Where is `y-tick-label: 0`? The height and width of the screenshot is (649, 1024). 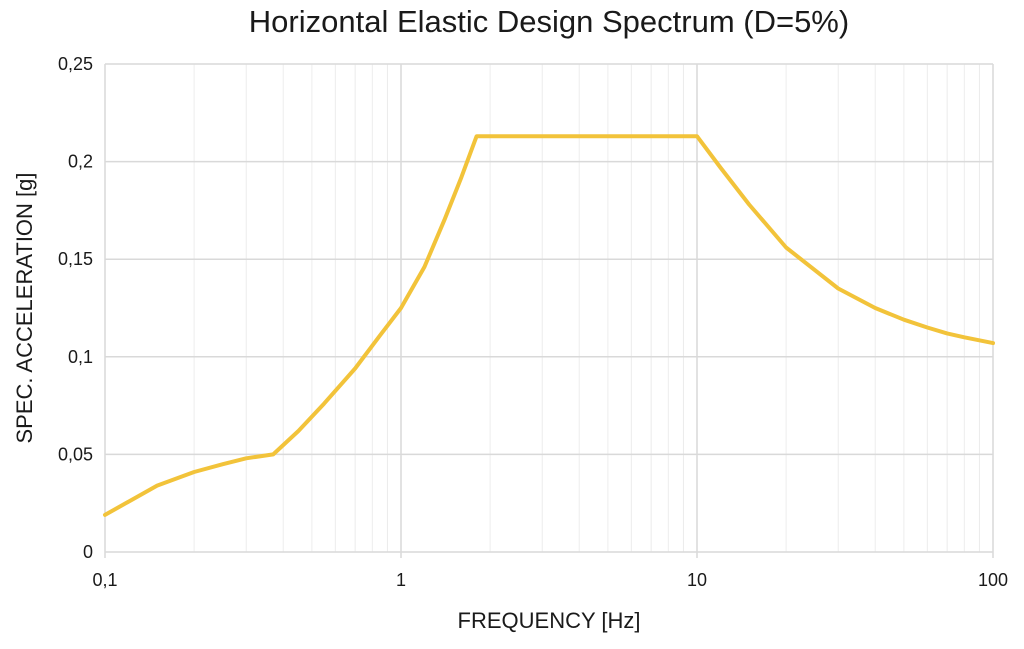
y-tick-label: 0 is located at coordinates (88, 552).